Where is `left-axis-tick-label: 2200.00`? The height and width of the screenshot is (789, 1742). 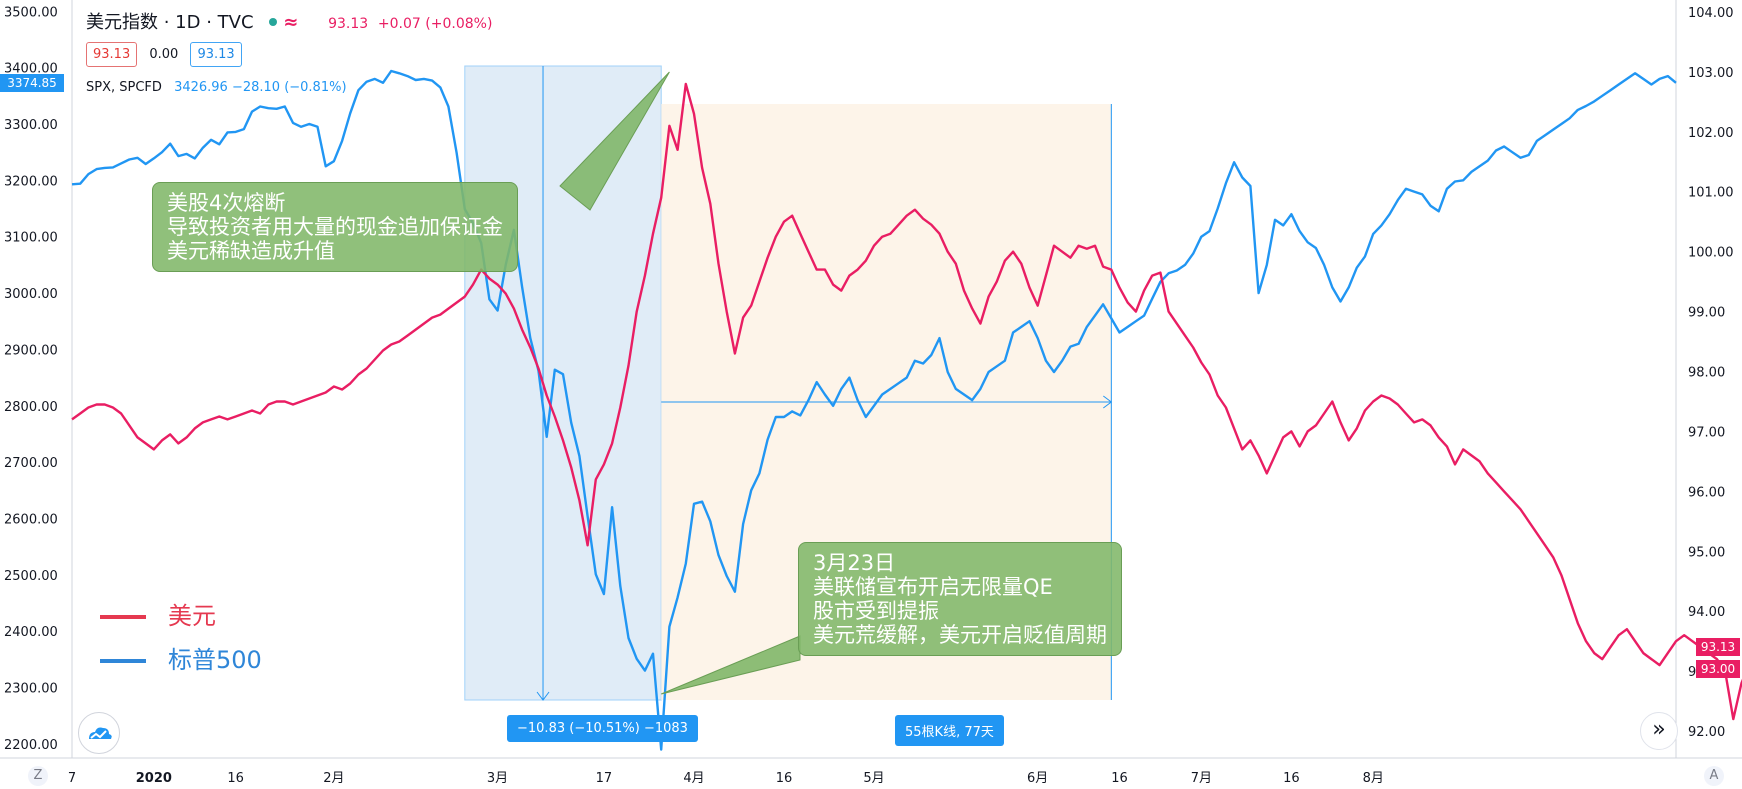 left-axis-tick-label: 2200.00 is located at coordinates (31, 745).